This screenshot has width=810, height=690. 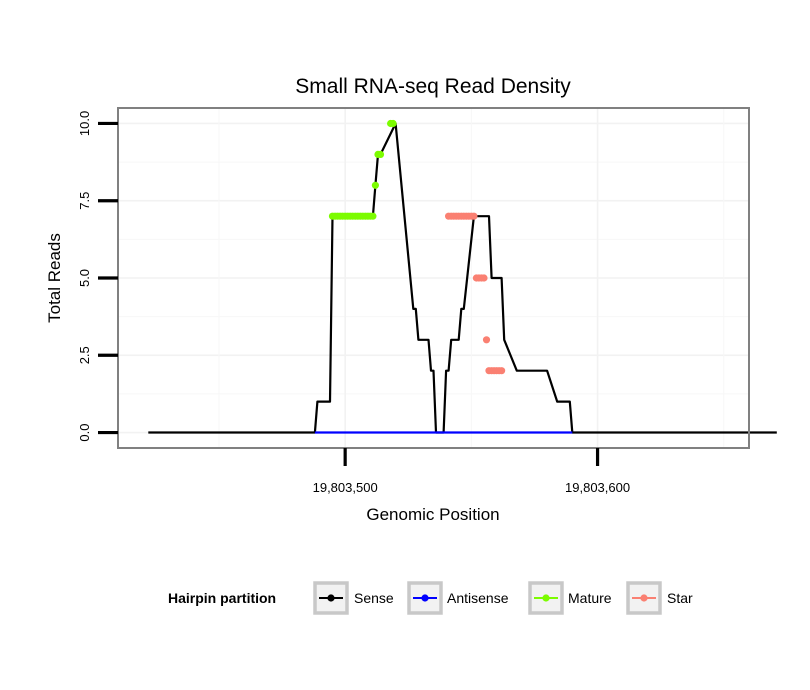 I want to click on star-legend-label: Star, so click(x=680, y=598).